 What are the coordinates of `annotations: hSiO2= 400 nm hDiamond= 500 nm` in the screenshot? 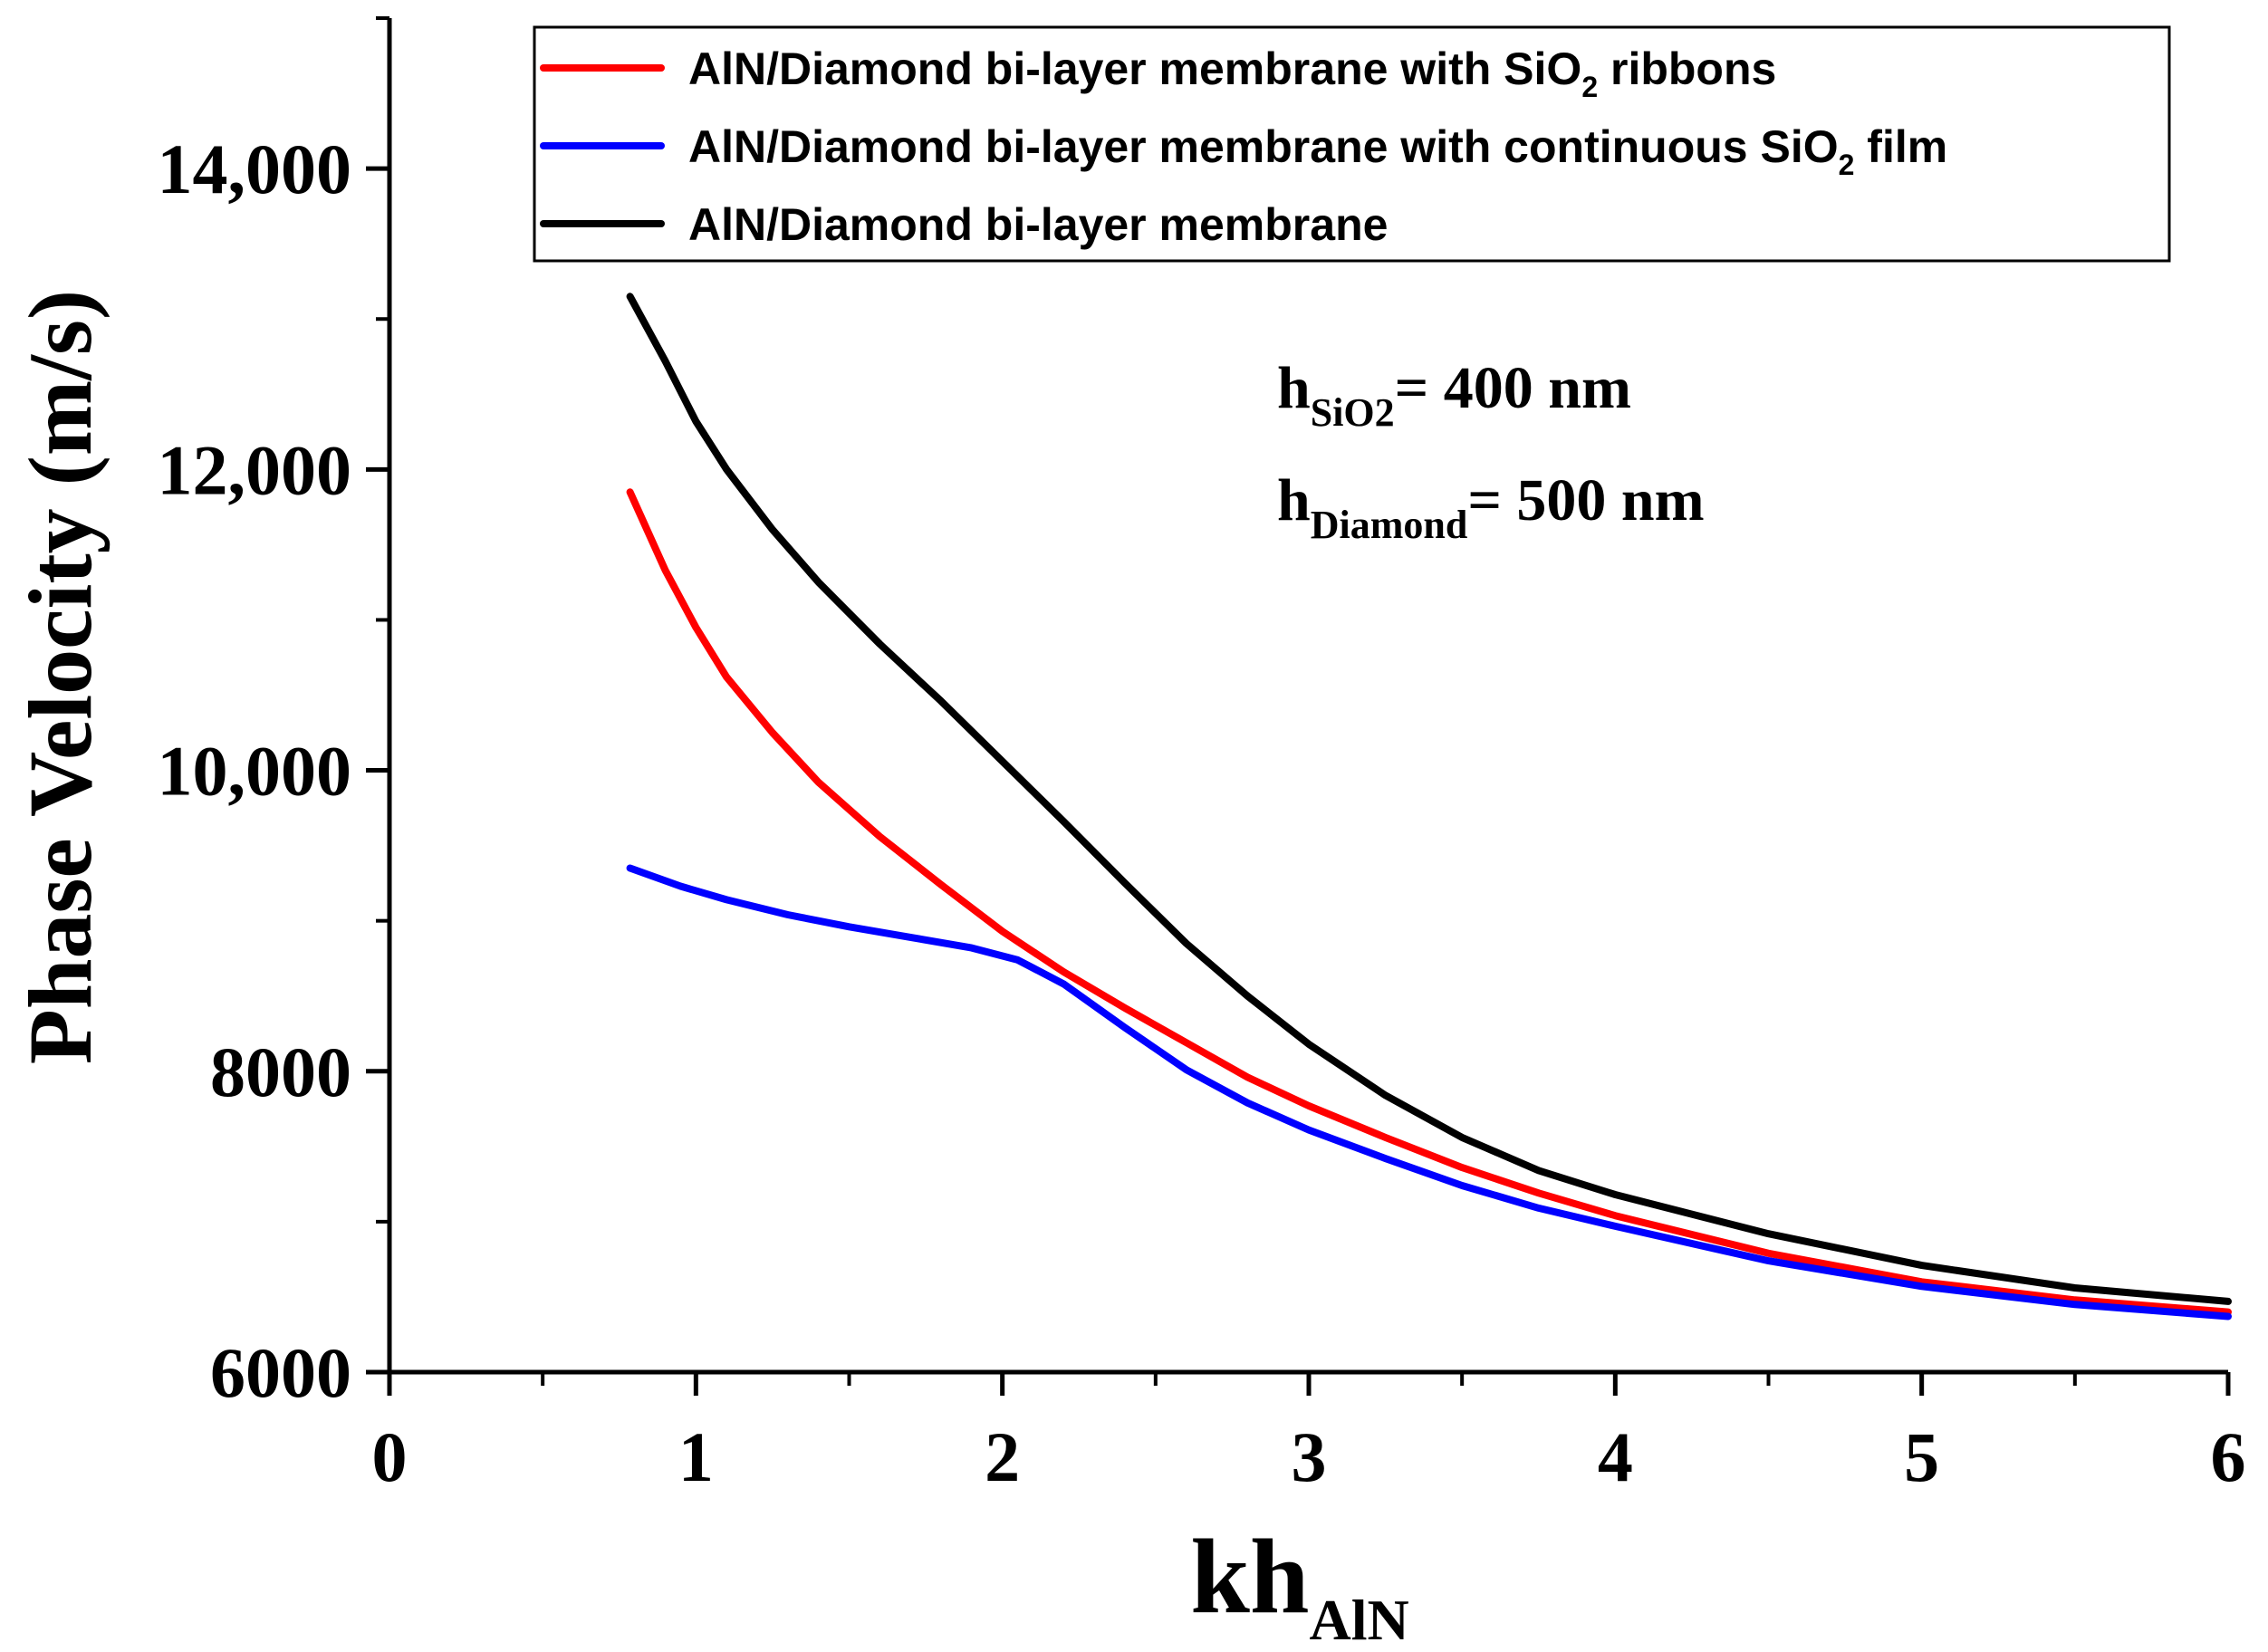 It's located at (1491, 451).